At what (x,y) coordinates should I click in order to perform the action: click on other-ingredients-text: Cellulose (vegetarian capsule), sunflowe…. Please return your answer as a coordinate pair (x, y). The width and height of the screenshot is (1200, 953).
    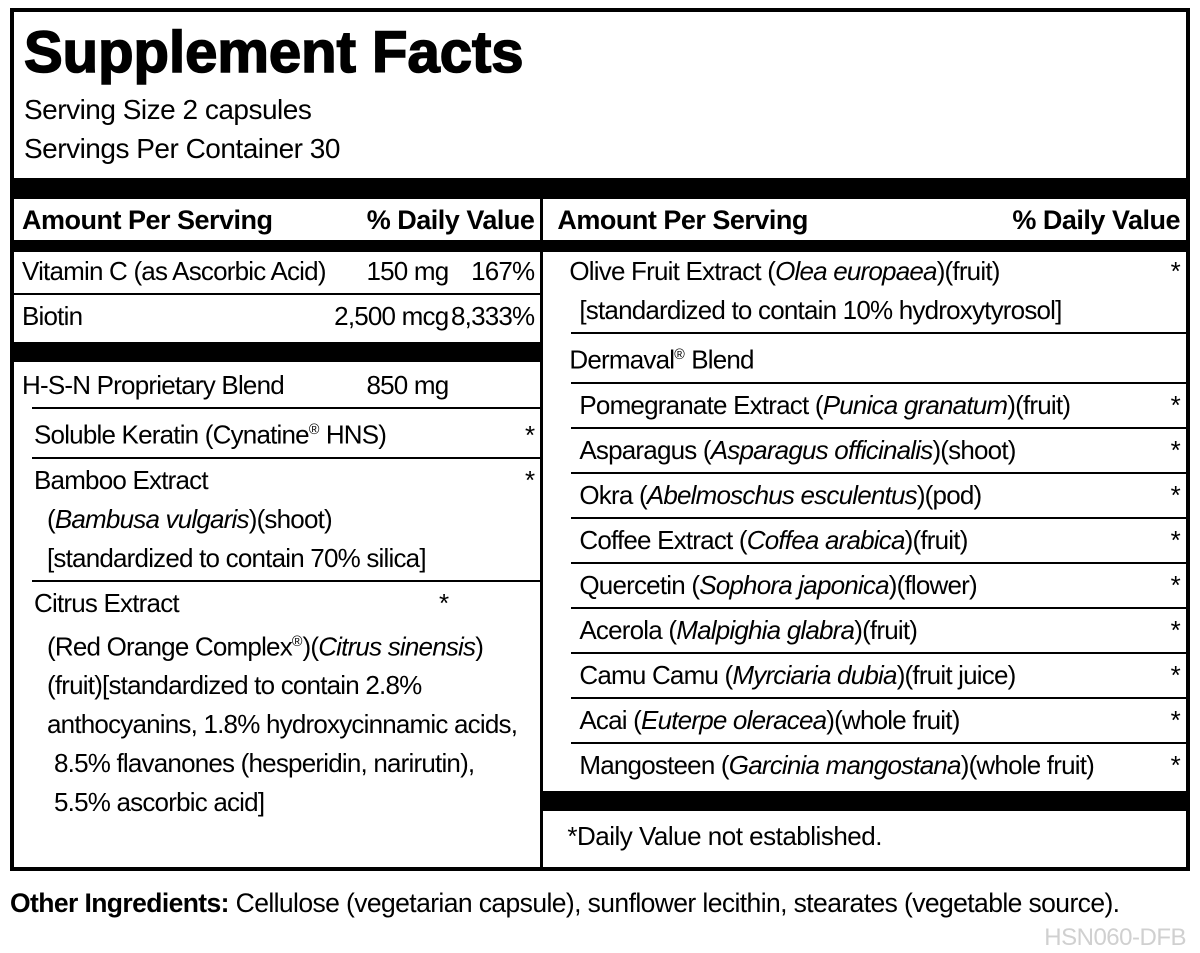
    Looking at the image, I should click on (674, 902).